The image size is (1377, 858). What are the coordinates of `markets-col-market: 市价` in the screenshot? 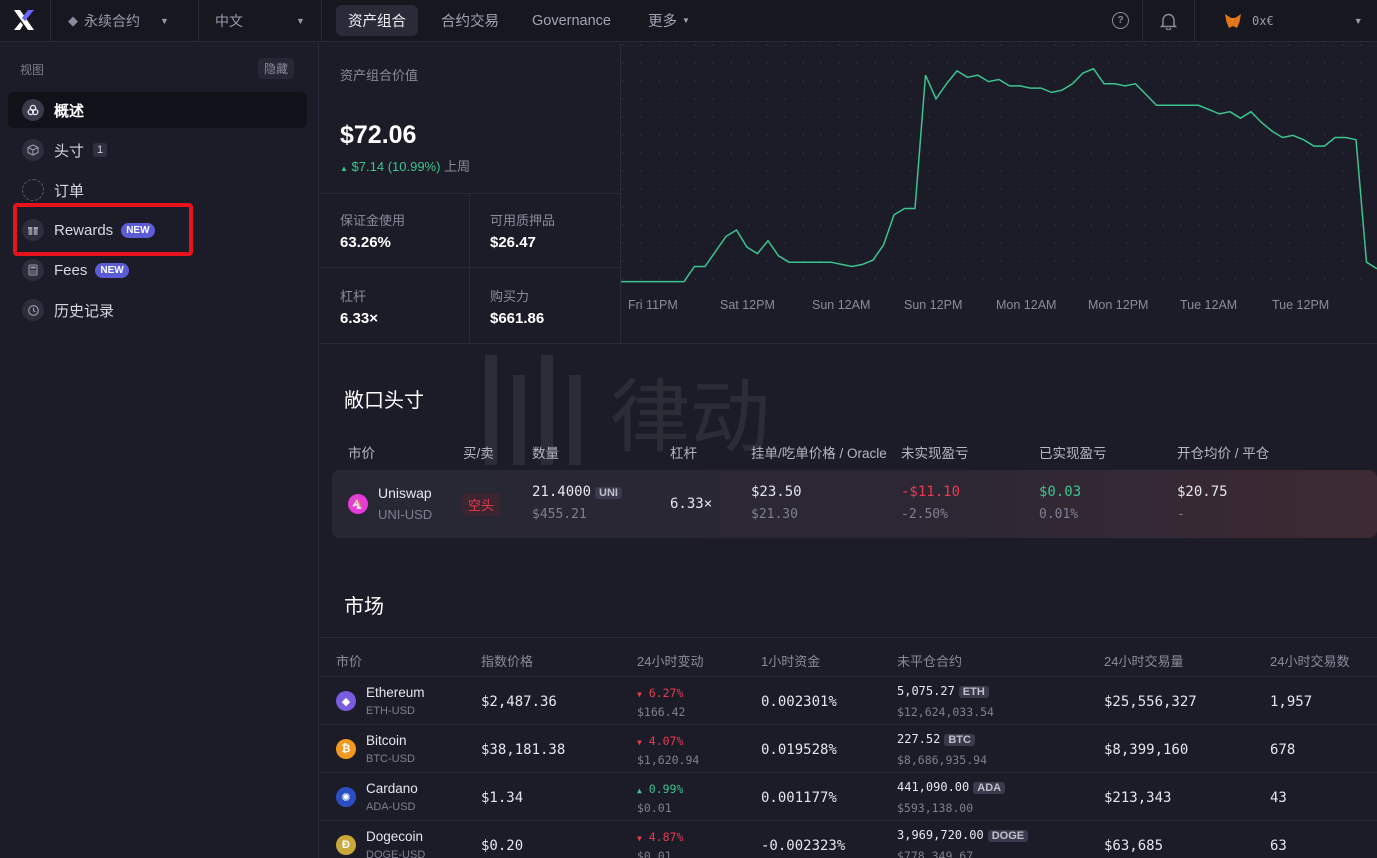 It's located at (349, 661).